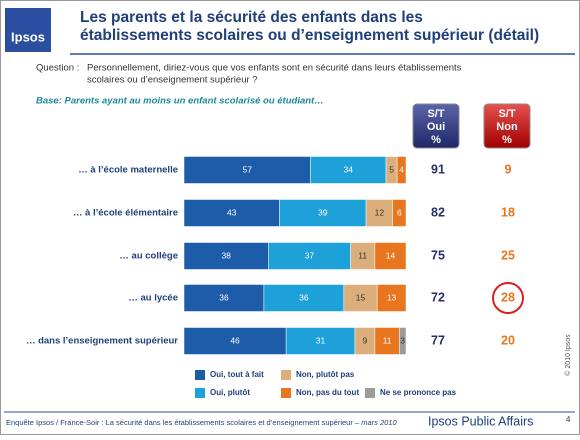  What do you see at coordinates (480, 421) in the screenshot?
I see `brand: Ipsos Public Affairs` at bounding box center [480, 421].